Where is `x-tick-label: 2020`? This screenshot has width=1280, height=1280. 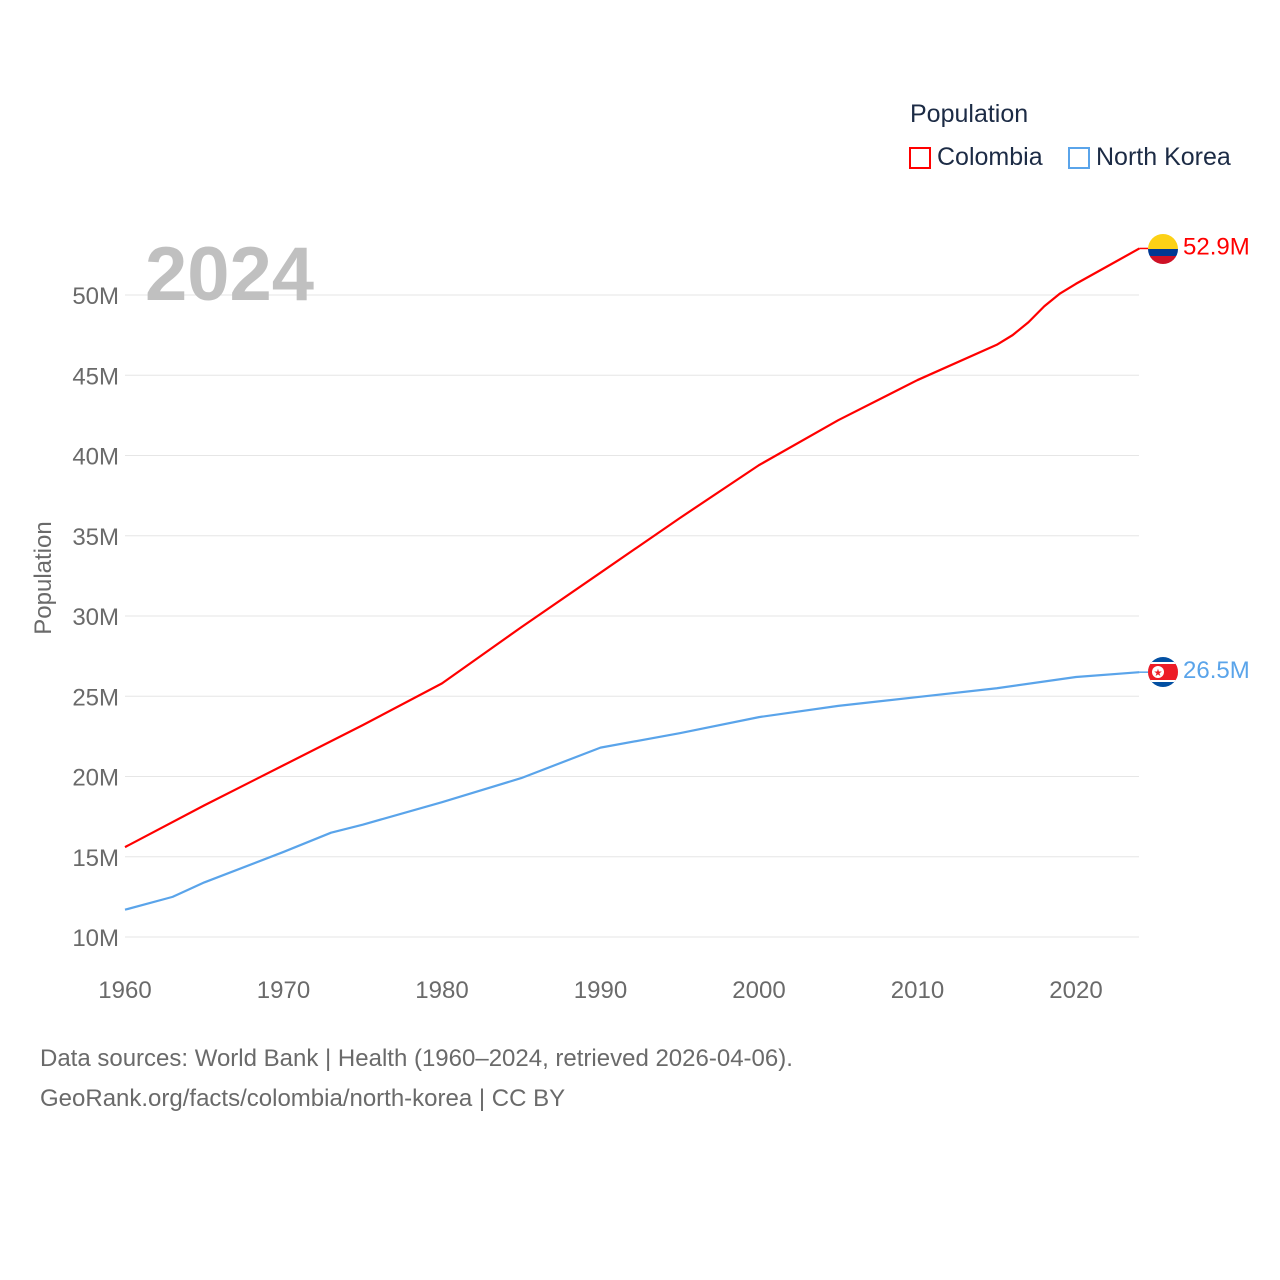 x-tick-label: 2020 is located at coordinates (1075, 990).